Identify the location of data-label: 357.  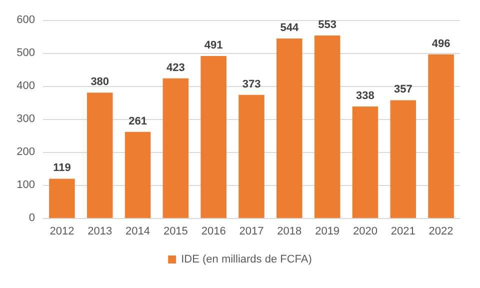
(403, 90).